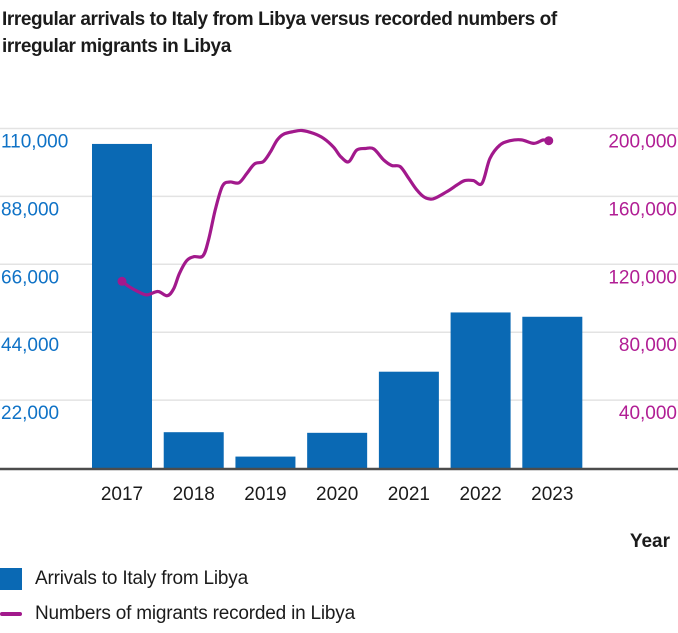 This screenshot has width=678, height=633. I want to click on bar-2017, so click(122, 305).